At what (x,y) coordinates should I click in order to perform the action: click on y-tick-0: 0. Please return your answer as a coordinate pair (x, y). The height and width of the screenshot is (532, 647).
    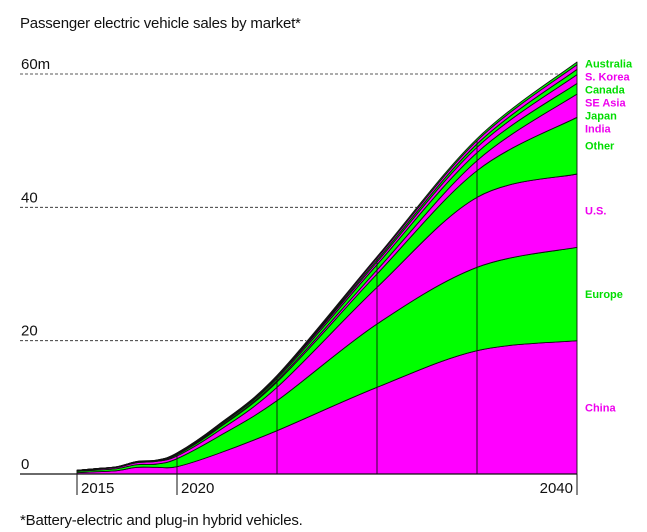
    Looking at the image, I should click on (25, 464).